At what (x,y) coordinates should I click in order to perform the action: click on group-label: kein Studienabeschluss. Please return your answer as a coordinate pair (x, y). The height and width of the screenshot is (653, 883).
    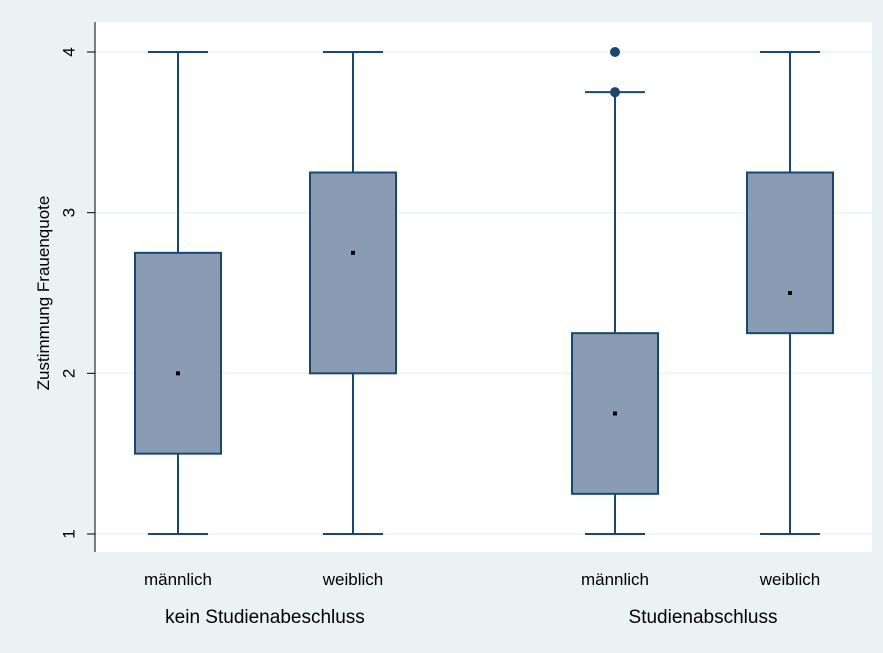
    Looking at the image, I should click on (265, 617).